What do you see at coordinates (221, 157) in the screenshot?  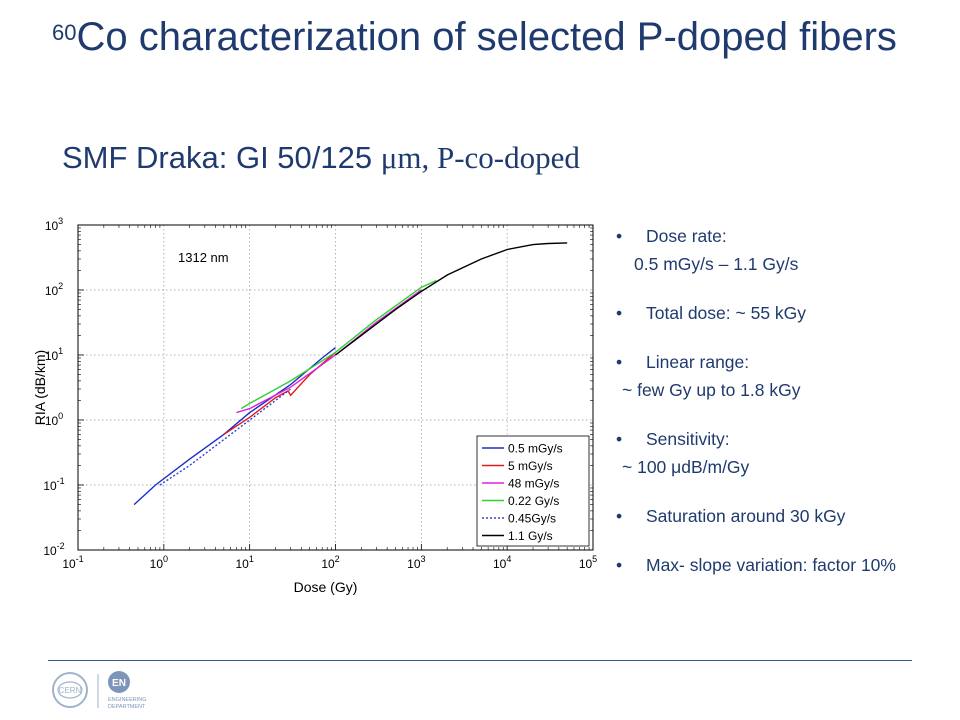 I see `subtitle-sans: SMF Draka: GI 50/125` at bounding box center [221, 157].